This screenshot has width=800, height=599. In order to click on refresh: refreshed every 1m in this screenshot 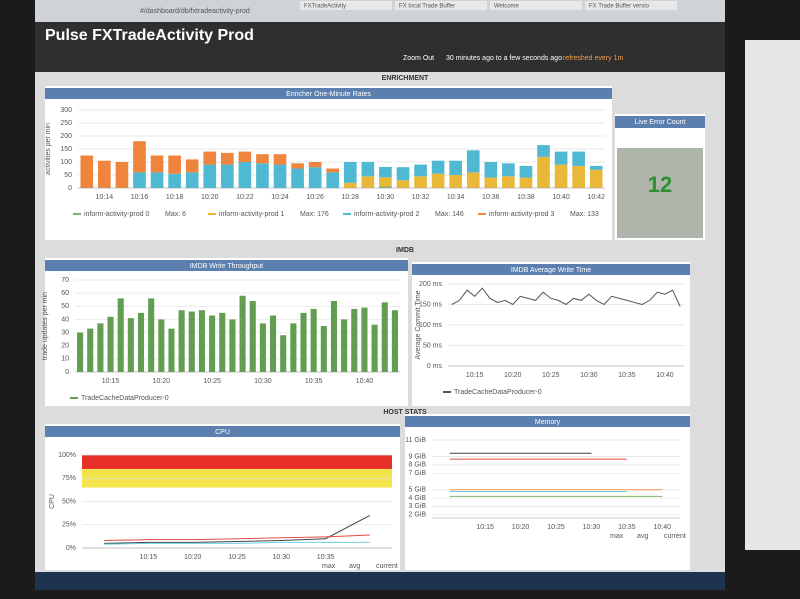, I will do `click(593, 58)`.